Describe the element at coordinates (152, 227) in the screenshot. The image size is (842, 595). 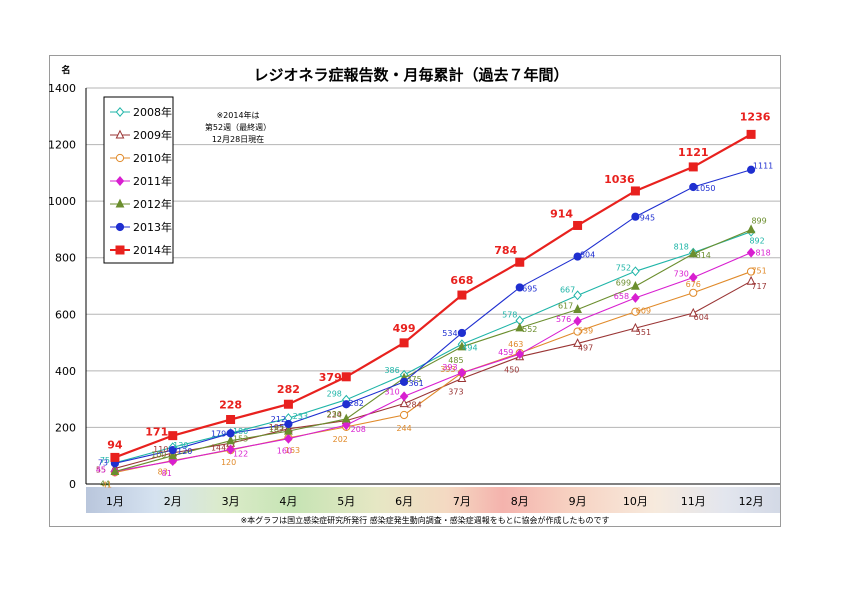
I see `legend-label: 2013年` at that location.